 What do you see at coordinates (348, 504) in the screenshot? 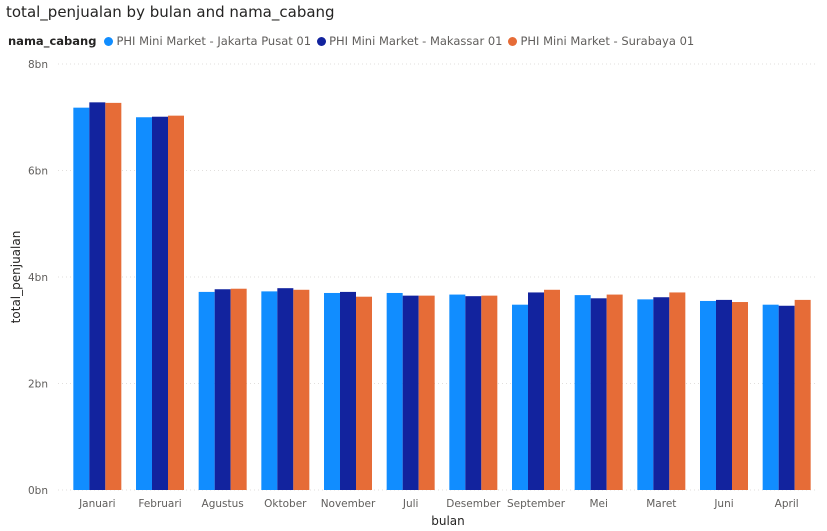
I see `x-tick-label: November` at bounding box center [348, 504].